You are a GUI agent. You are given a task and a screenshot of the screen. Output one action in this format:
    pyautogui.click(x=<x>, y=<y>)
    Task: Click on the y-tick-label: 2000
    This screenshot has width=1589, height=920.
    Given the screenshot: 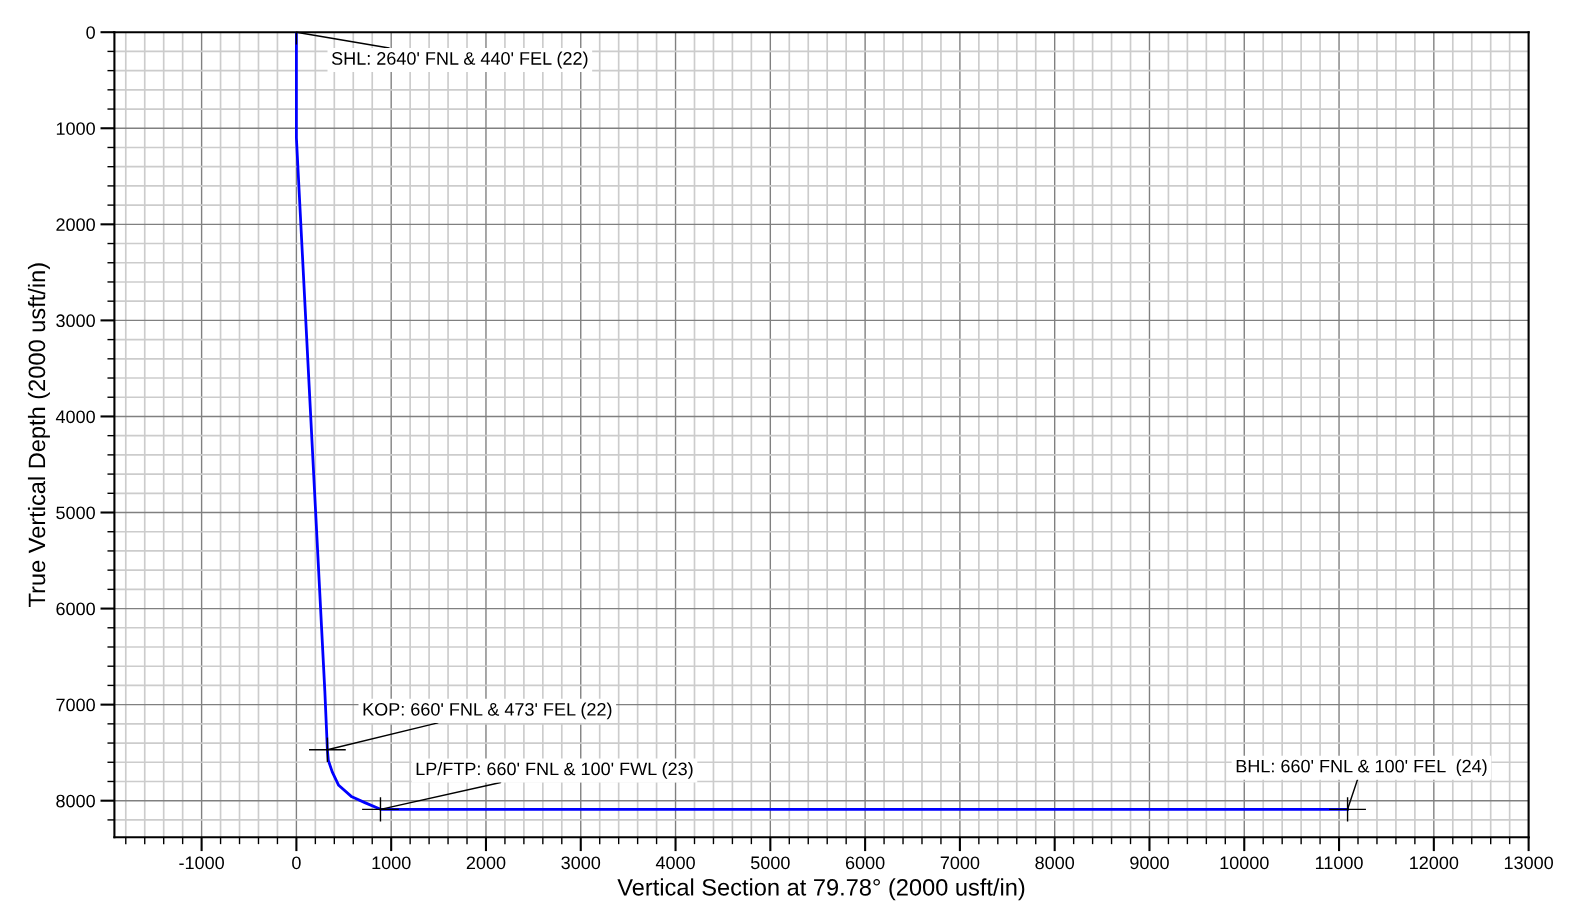 What is the action you would take?
    pyautogui.click(x=75, y=225)
    